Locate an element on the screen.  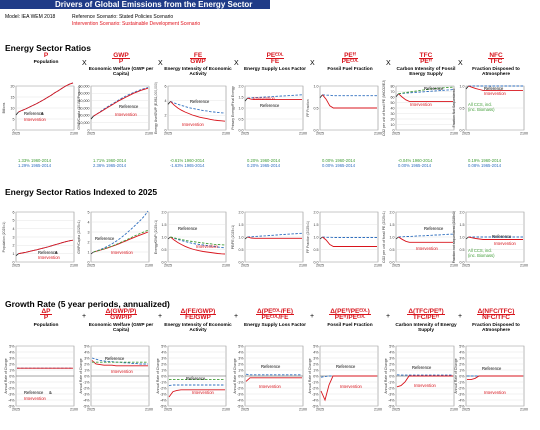
y-tick-label: 70 is located at coordinates (393, 92).